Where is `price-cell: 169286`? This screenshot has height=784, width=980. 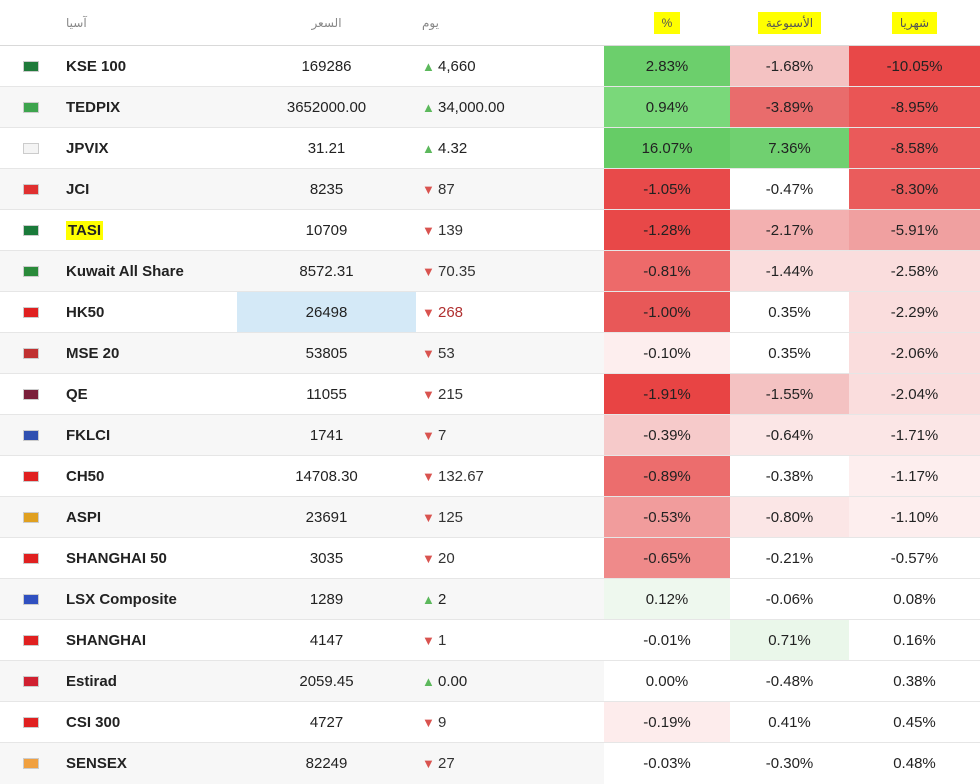
price-cell: 169286 is located at coordinates (326, 66).